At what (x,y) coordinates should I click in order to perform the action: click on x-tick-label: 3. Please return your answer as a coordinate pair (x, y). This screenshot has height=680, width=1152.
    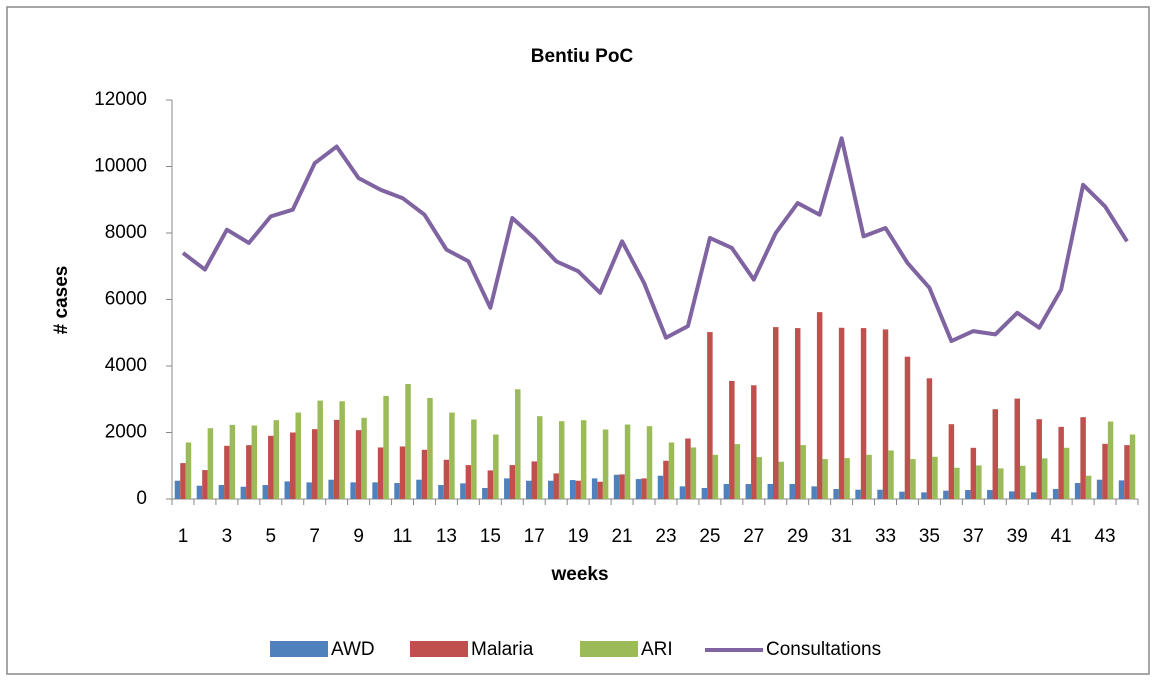
    Looking at the image, I should click on (227, 536).